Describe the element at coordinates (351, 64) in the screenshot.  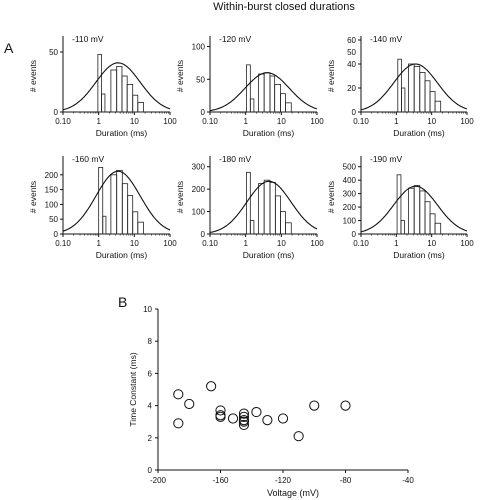
I see `y-tick-label: 40` at that location.